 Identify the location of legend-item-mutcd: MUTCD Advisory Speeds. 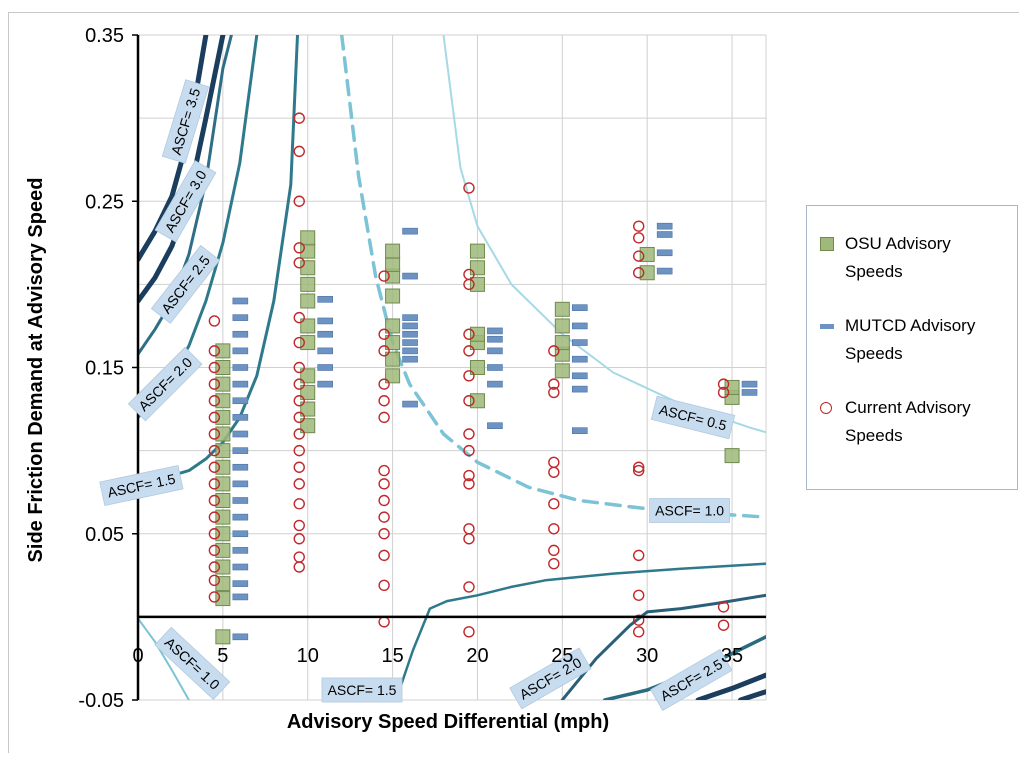
(913, 340).